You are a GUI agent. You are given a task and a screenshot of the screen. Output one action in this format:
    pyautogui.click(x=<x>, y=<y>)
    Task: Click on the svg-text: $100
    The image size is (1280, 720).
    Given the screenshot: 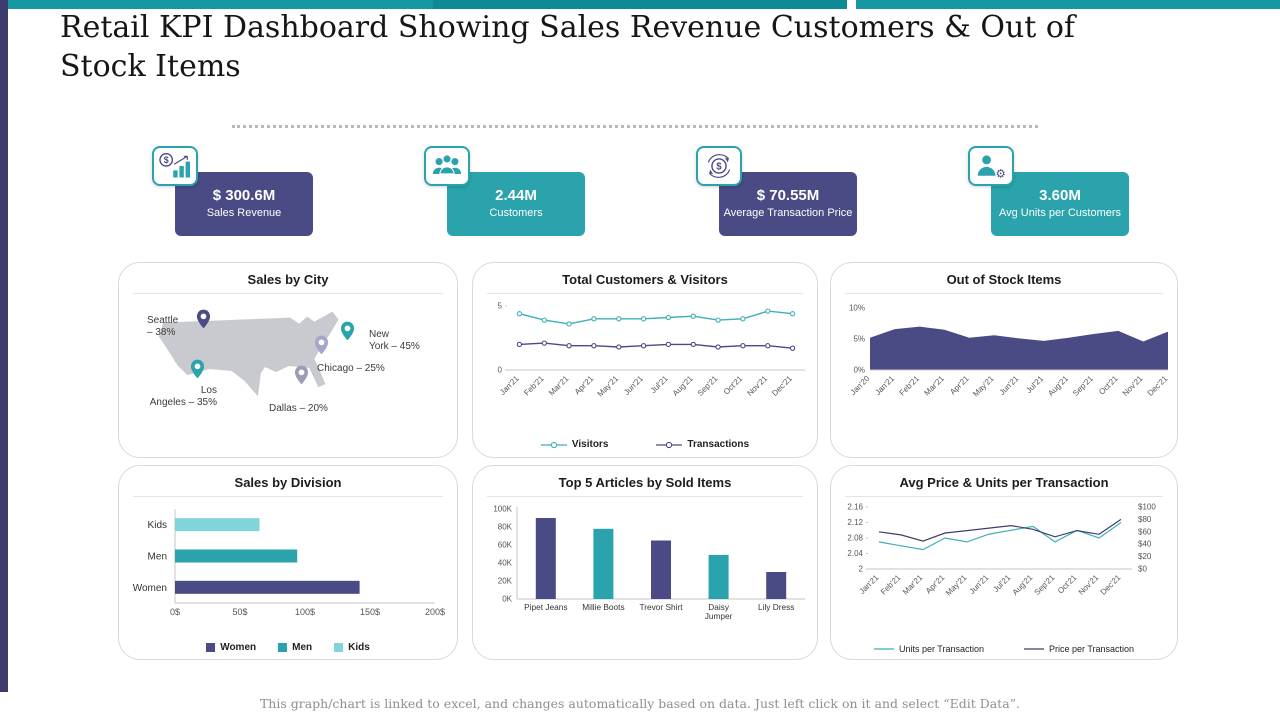 What is the action you would take?
    pyautogui.click(x=1147, y=507)
    